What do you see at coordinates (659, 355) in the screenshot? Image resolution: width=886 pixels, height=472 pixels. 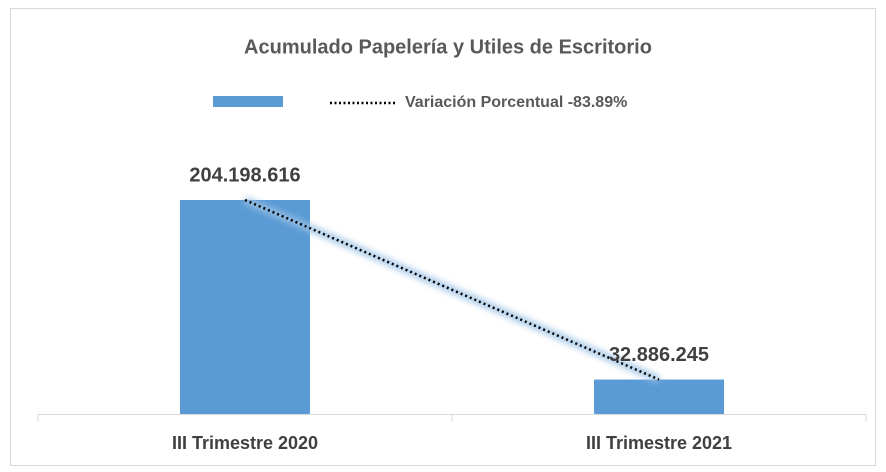 I see `data-label: 32.886.245` at bounding box center [659, 355].